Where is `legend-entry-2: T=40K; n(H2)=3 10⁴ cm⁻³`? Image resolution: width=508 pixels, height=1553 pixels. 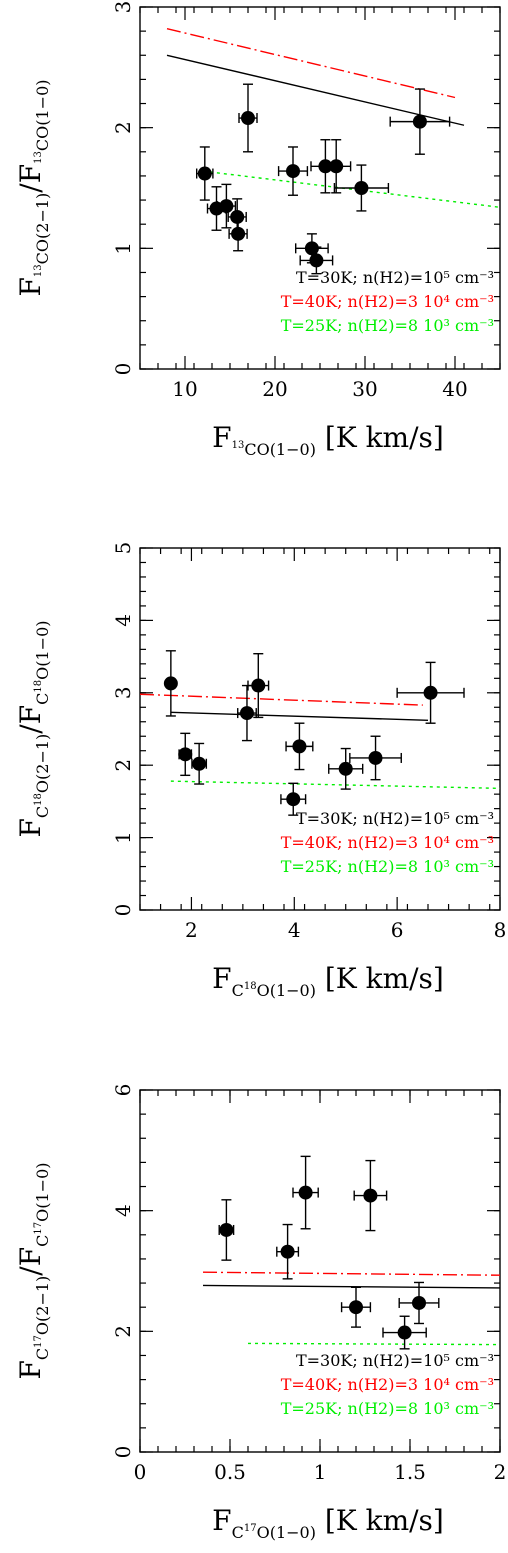 legend-entry-2: T=40K; n(H2)=3 10⁴ cm⁻³ is located at coordinates (387, 301).